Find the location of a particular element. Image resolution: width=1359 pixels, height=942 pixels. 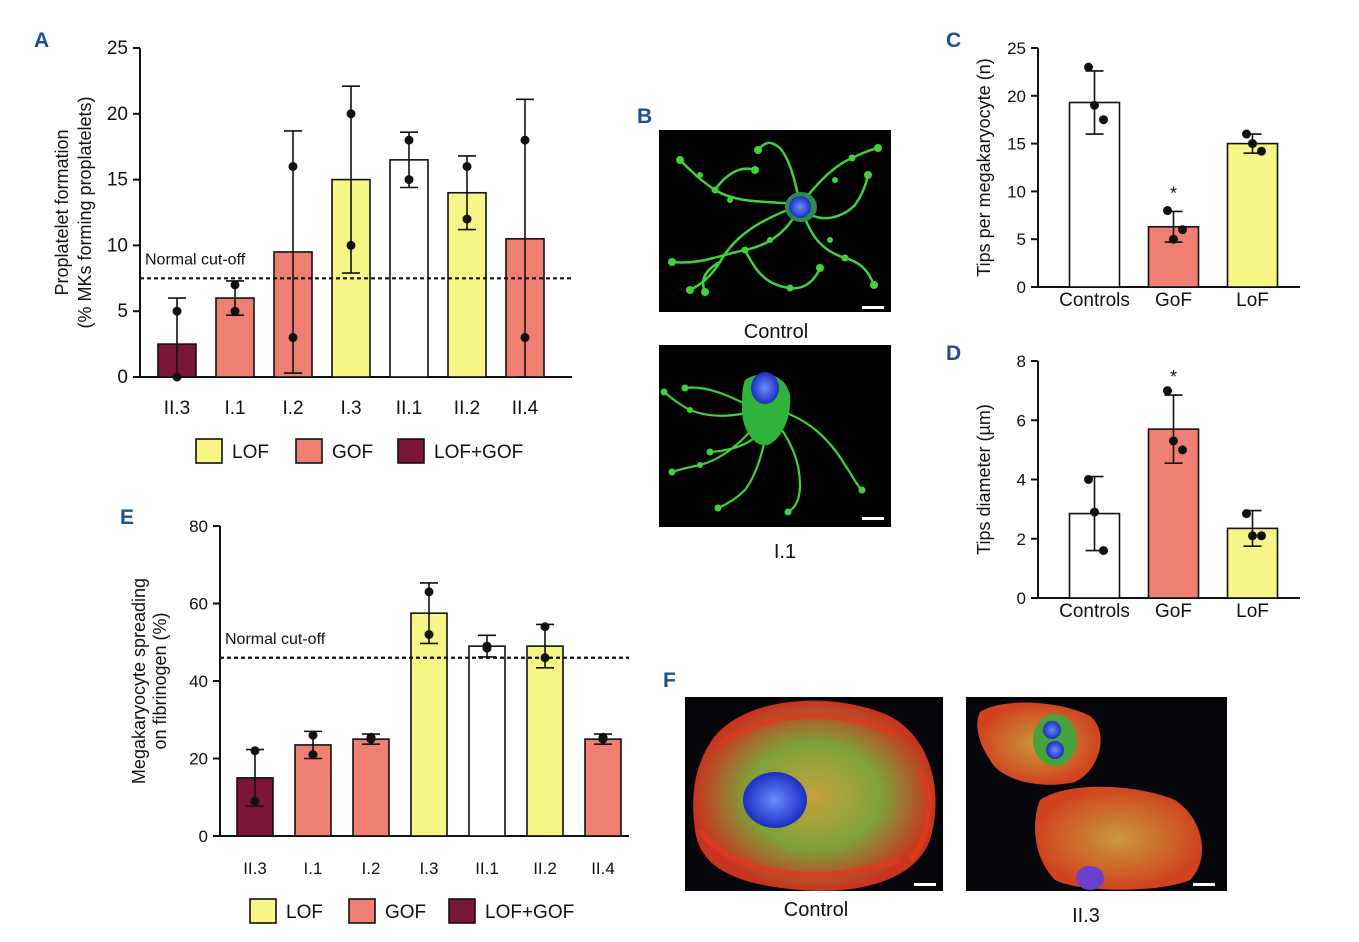

chart-d-y-tick-label: 2 is located at coordinates (1021, 539).